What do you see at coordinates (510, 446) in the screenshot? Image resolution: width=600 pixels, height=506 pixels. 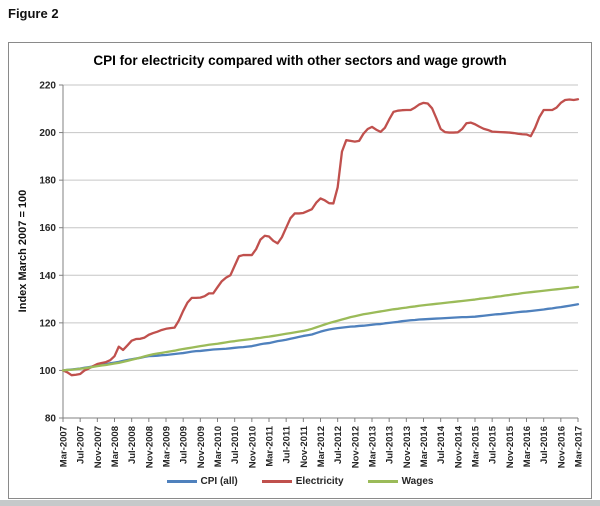 I see `x-tick-label: Nov-2015` at bounding box center [510, 446].